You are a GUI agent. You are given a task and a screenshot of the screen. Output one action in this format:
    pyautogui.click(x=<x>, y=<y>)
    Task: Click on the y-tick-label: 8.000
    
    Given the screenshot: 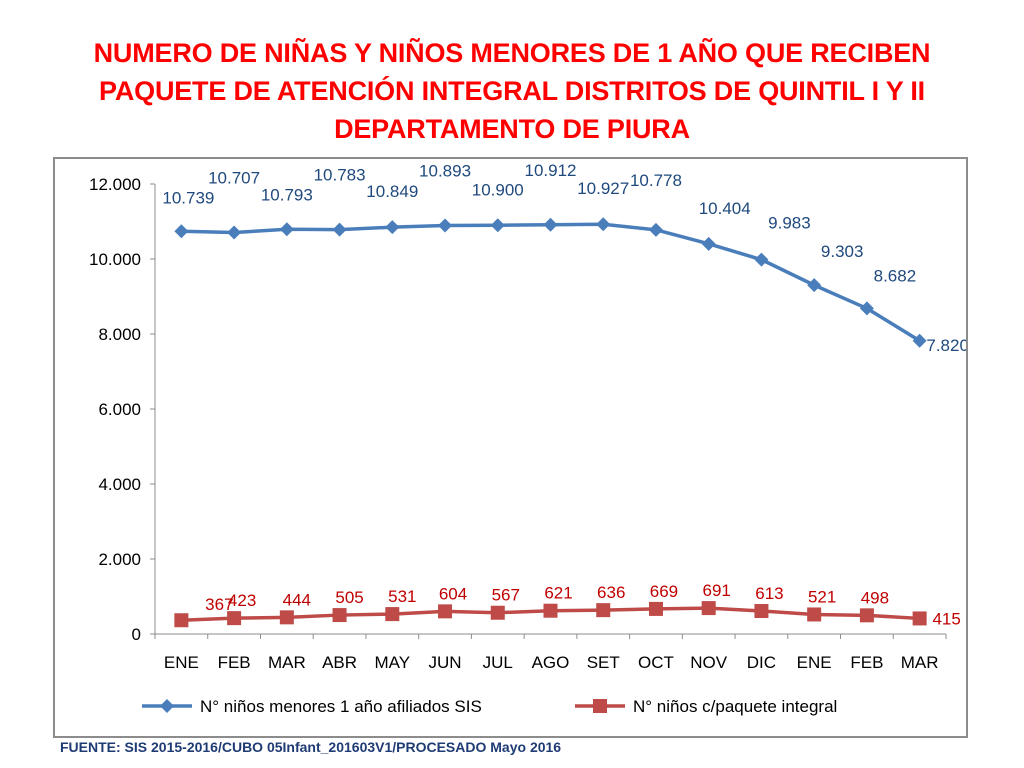 What is the action you would take?
    pyautogui.click(x=119, y=334)
    